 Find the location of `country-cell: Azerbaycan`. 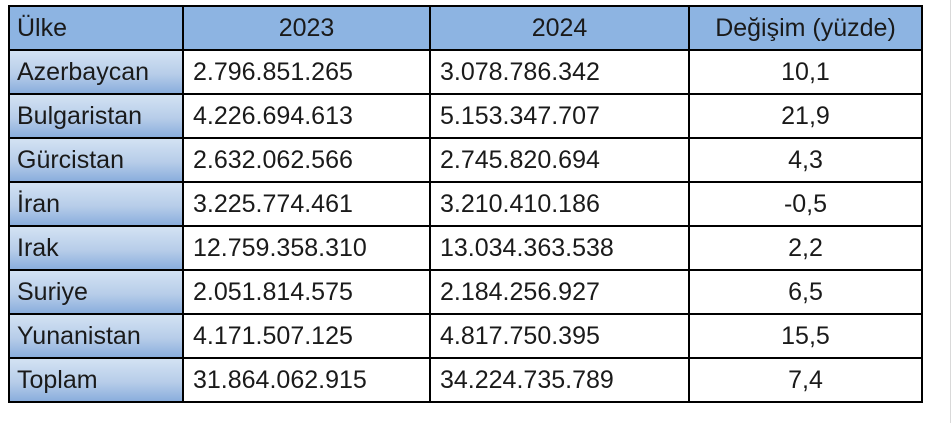

country-cell: Azerbaycan is located at coordinates (96, 72).